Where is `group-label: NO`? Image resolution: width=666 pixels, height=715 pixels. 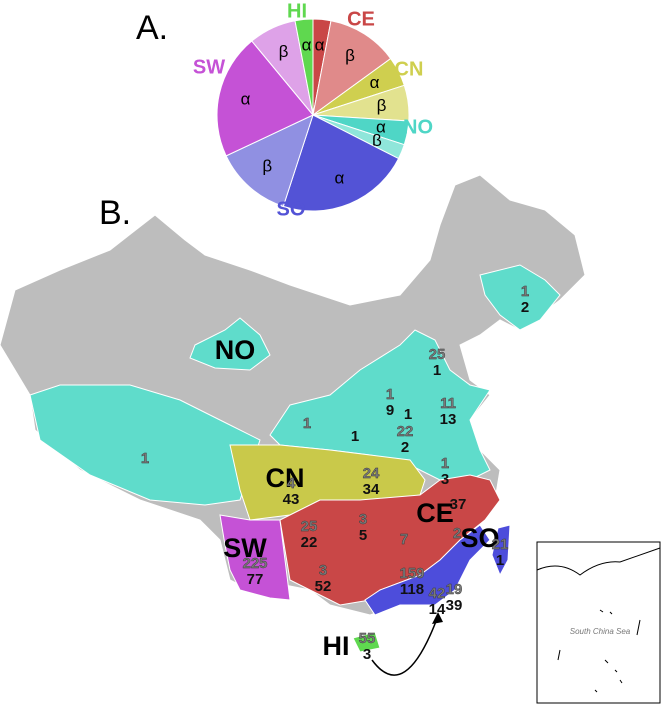 group-label: NO is located at coordinates (418, 127).